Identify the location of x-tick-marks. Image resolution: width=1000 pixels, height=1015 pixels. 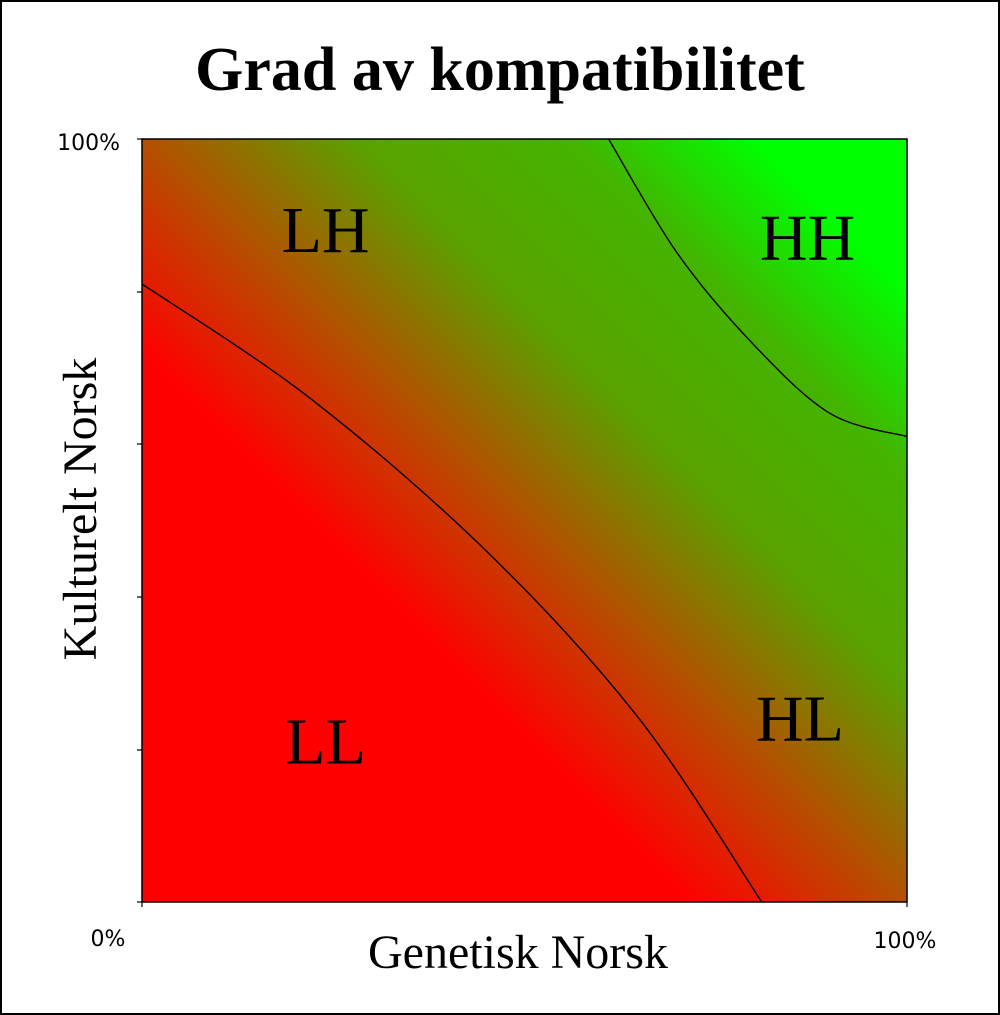
(524, 904).